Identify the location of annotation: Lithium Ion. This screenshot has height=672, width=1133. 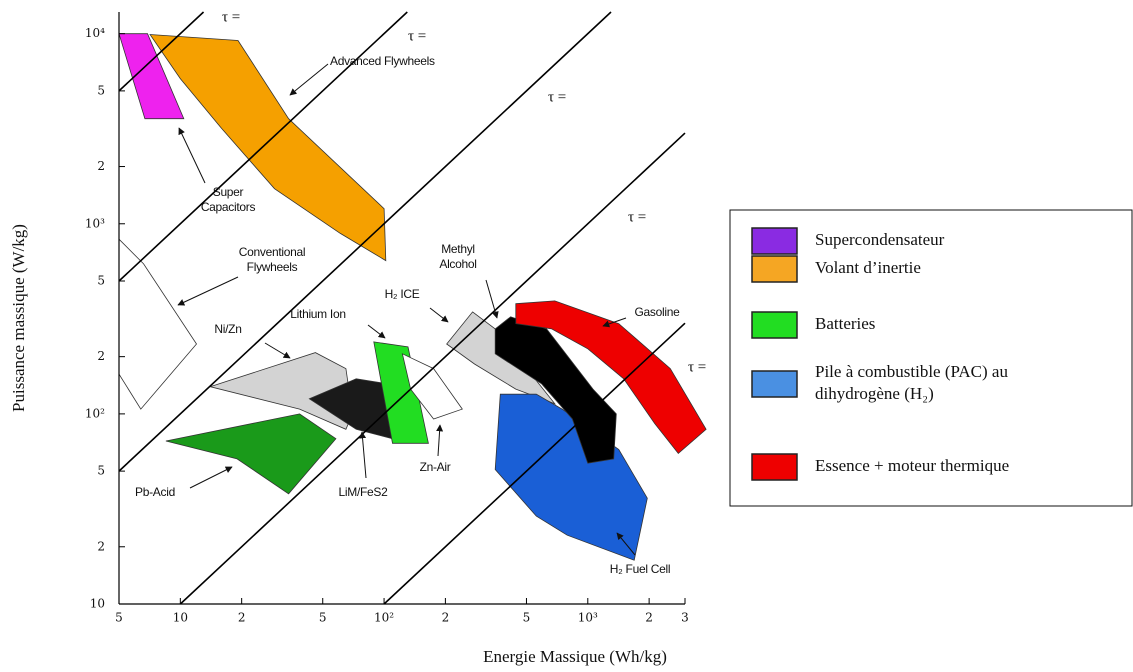
(317, 314).